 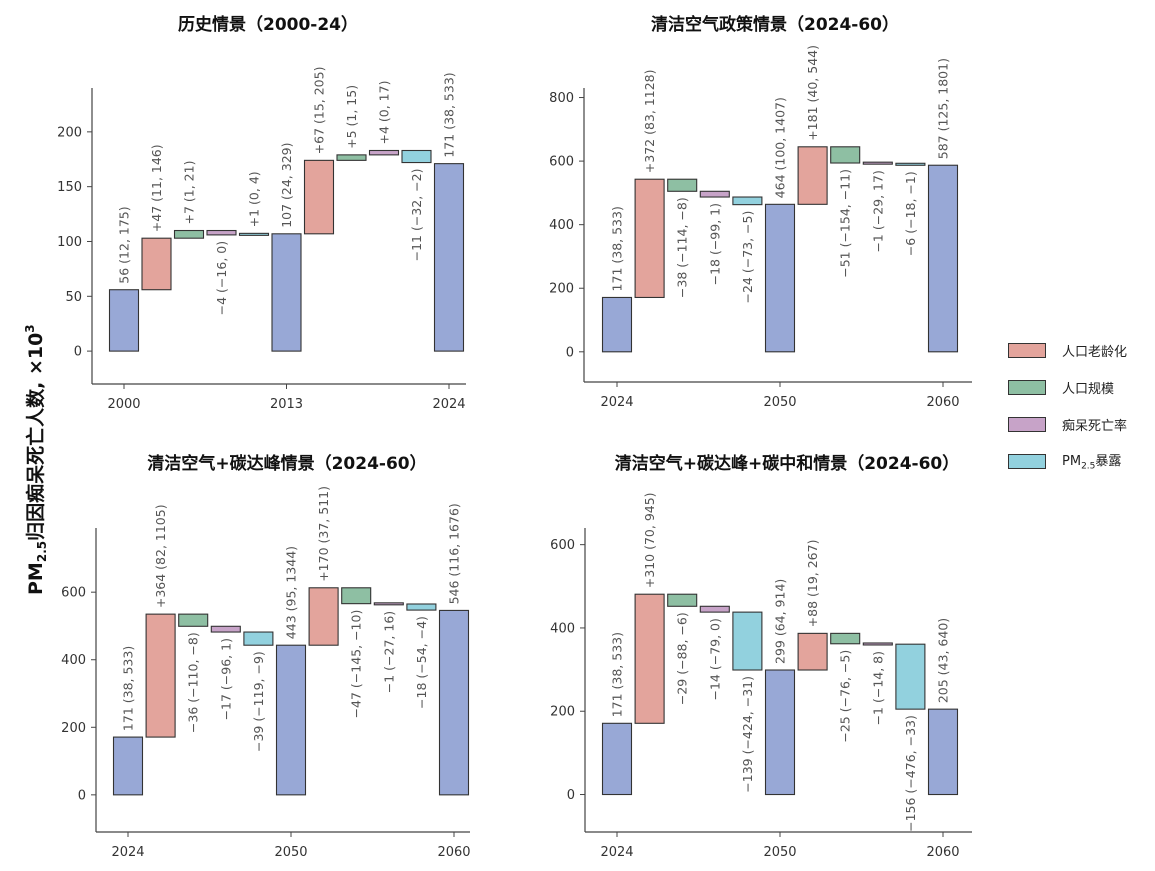 I want to click on bar-value-label: 299 (64, 914), so click(x=780, y=621).